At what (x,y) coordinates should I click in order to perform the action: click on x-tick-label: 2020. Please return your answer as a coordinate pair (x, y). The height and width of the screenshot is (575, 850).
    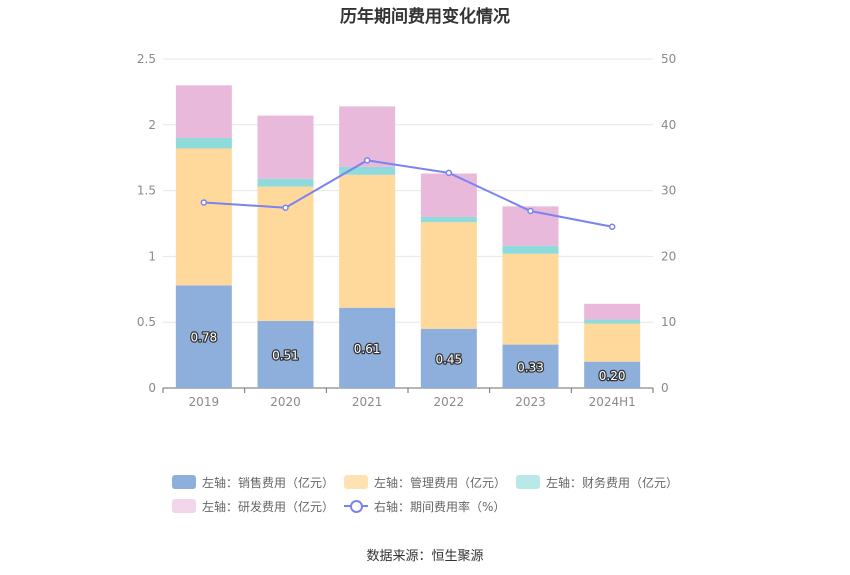
    Looking at the image, I should click on (285, 402).